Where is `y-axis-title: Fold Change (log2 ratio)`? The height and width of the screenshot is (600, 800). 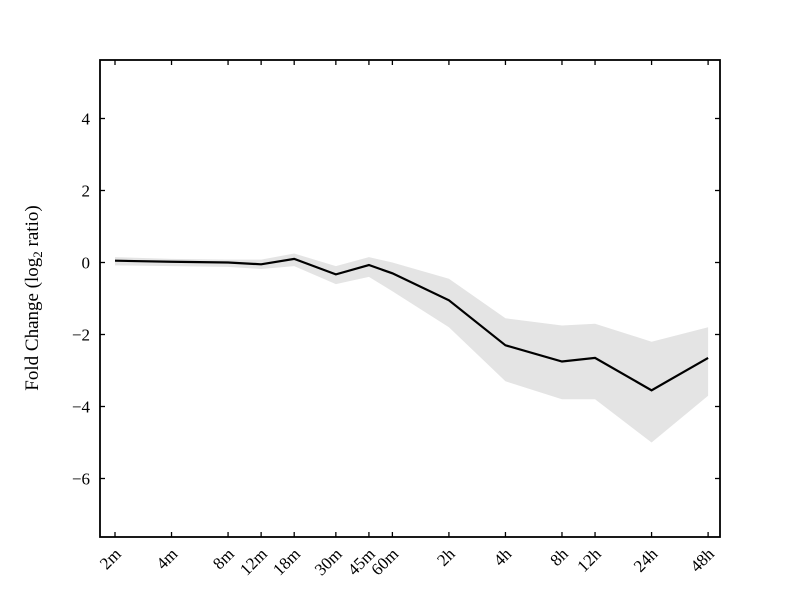
y-axis-title: Fold Change (log2 ratio) is located at coordinates (33, 297).